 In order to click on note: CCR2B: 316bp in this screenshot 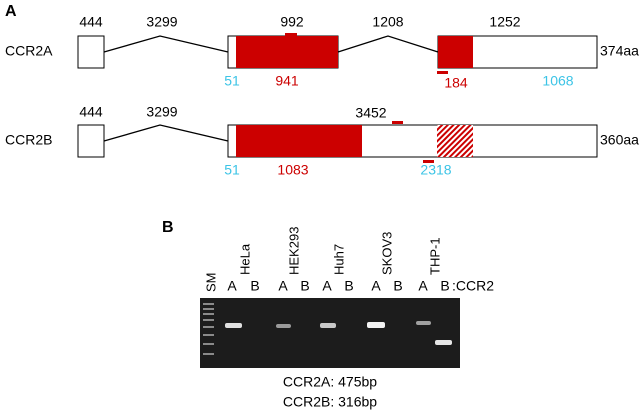, I will do `click(330, 402)`.